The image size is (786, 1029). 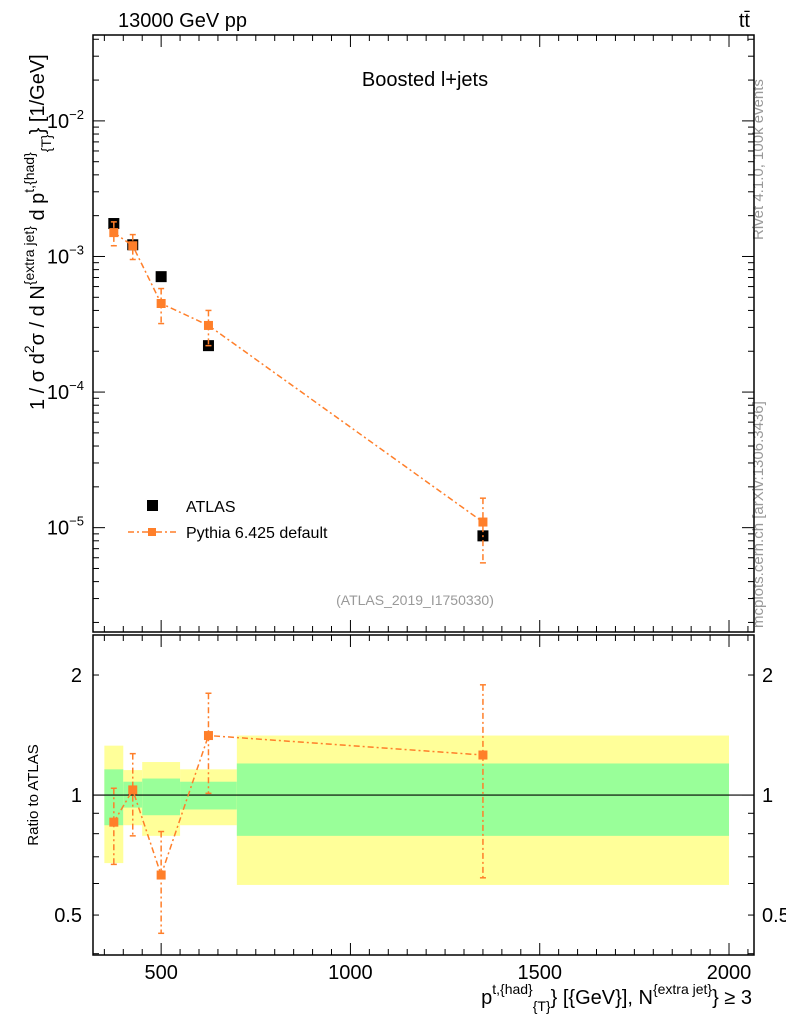 What do you see at coordinates (729, 973) in the screenshot?
I see `x-tick-label: 2000` at bounding box center [729, 973].